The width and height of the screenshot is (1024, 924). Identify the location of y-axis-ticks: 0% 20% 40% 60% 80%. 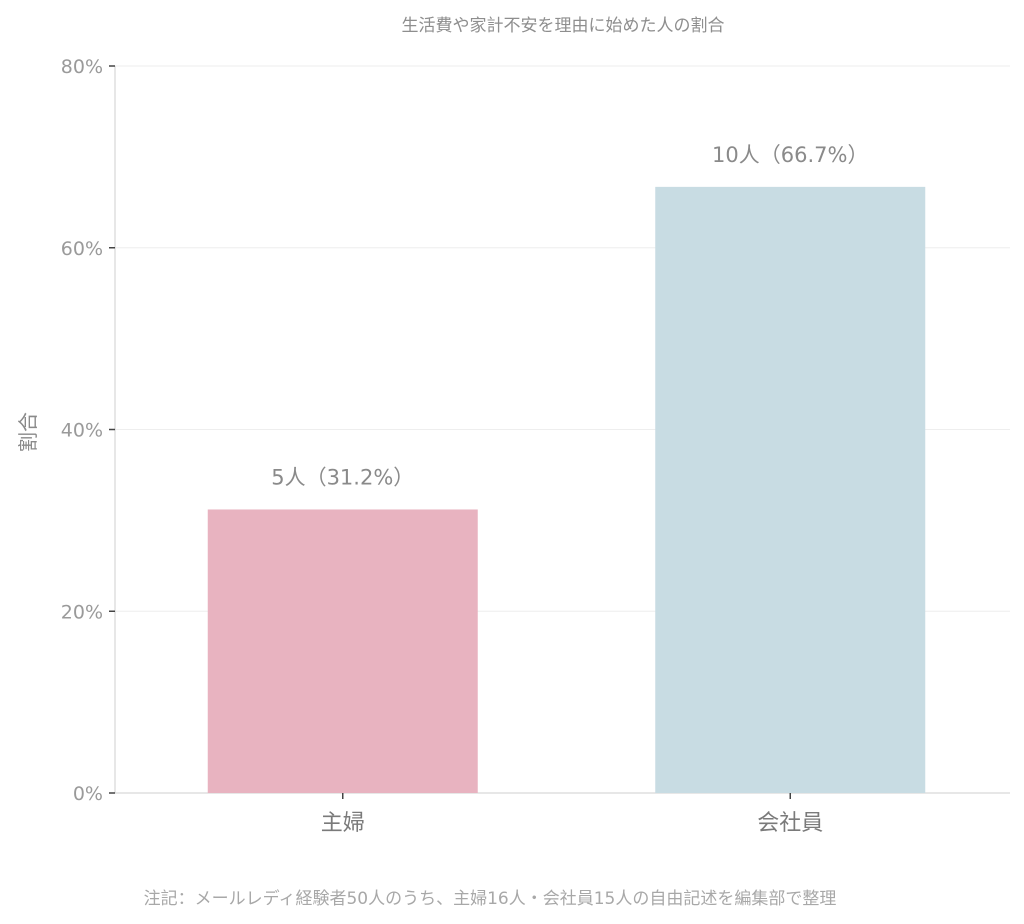
(88, 430).